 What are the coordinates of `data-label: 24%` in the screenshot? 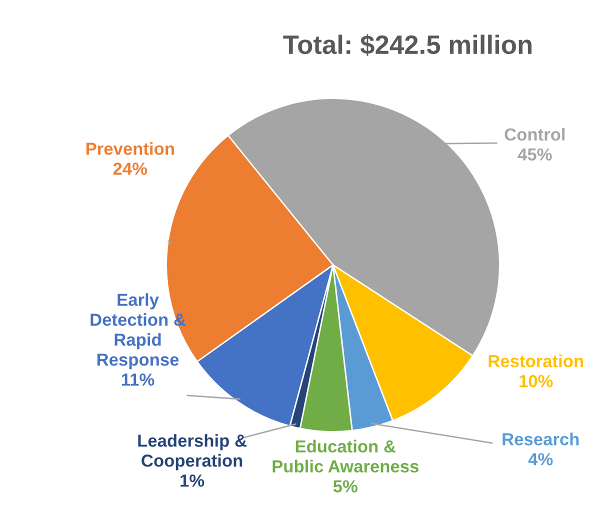 It's located at (130, 168).